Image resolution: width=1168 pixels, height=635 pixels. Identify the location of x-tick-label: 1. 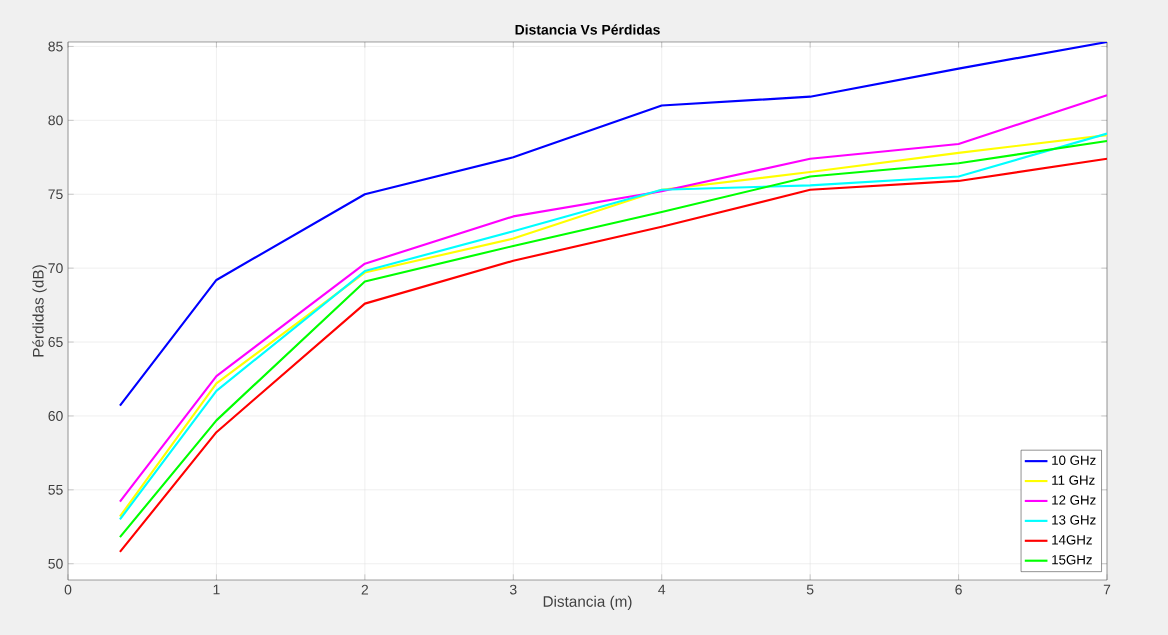
(216, 589).